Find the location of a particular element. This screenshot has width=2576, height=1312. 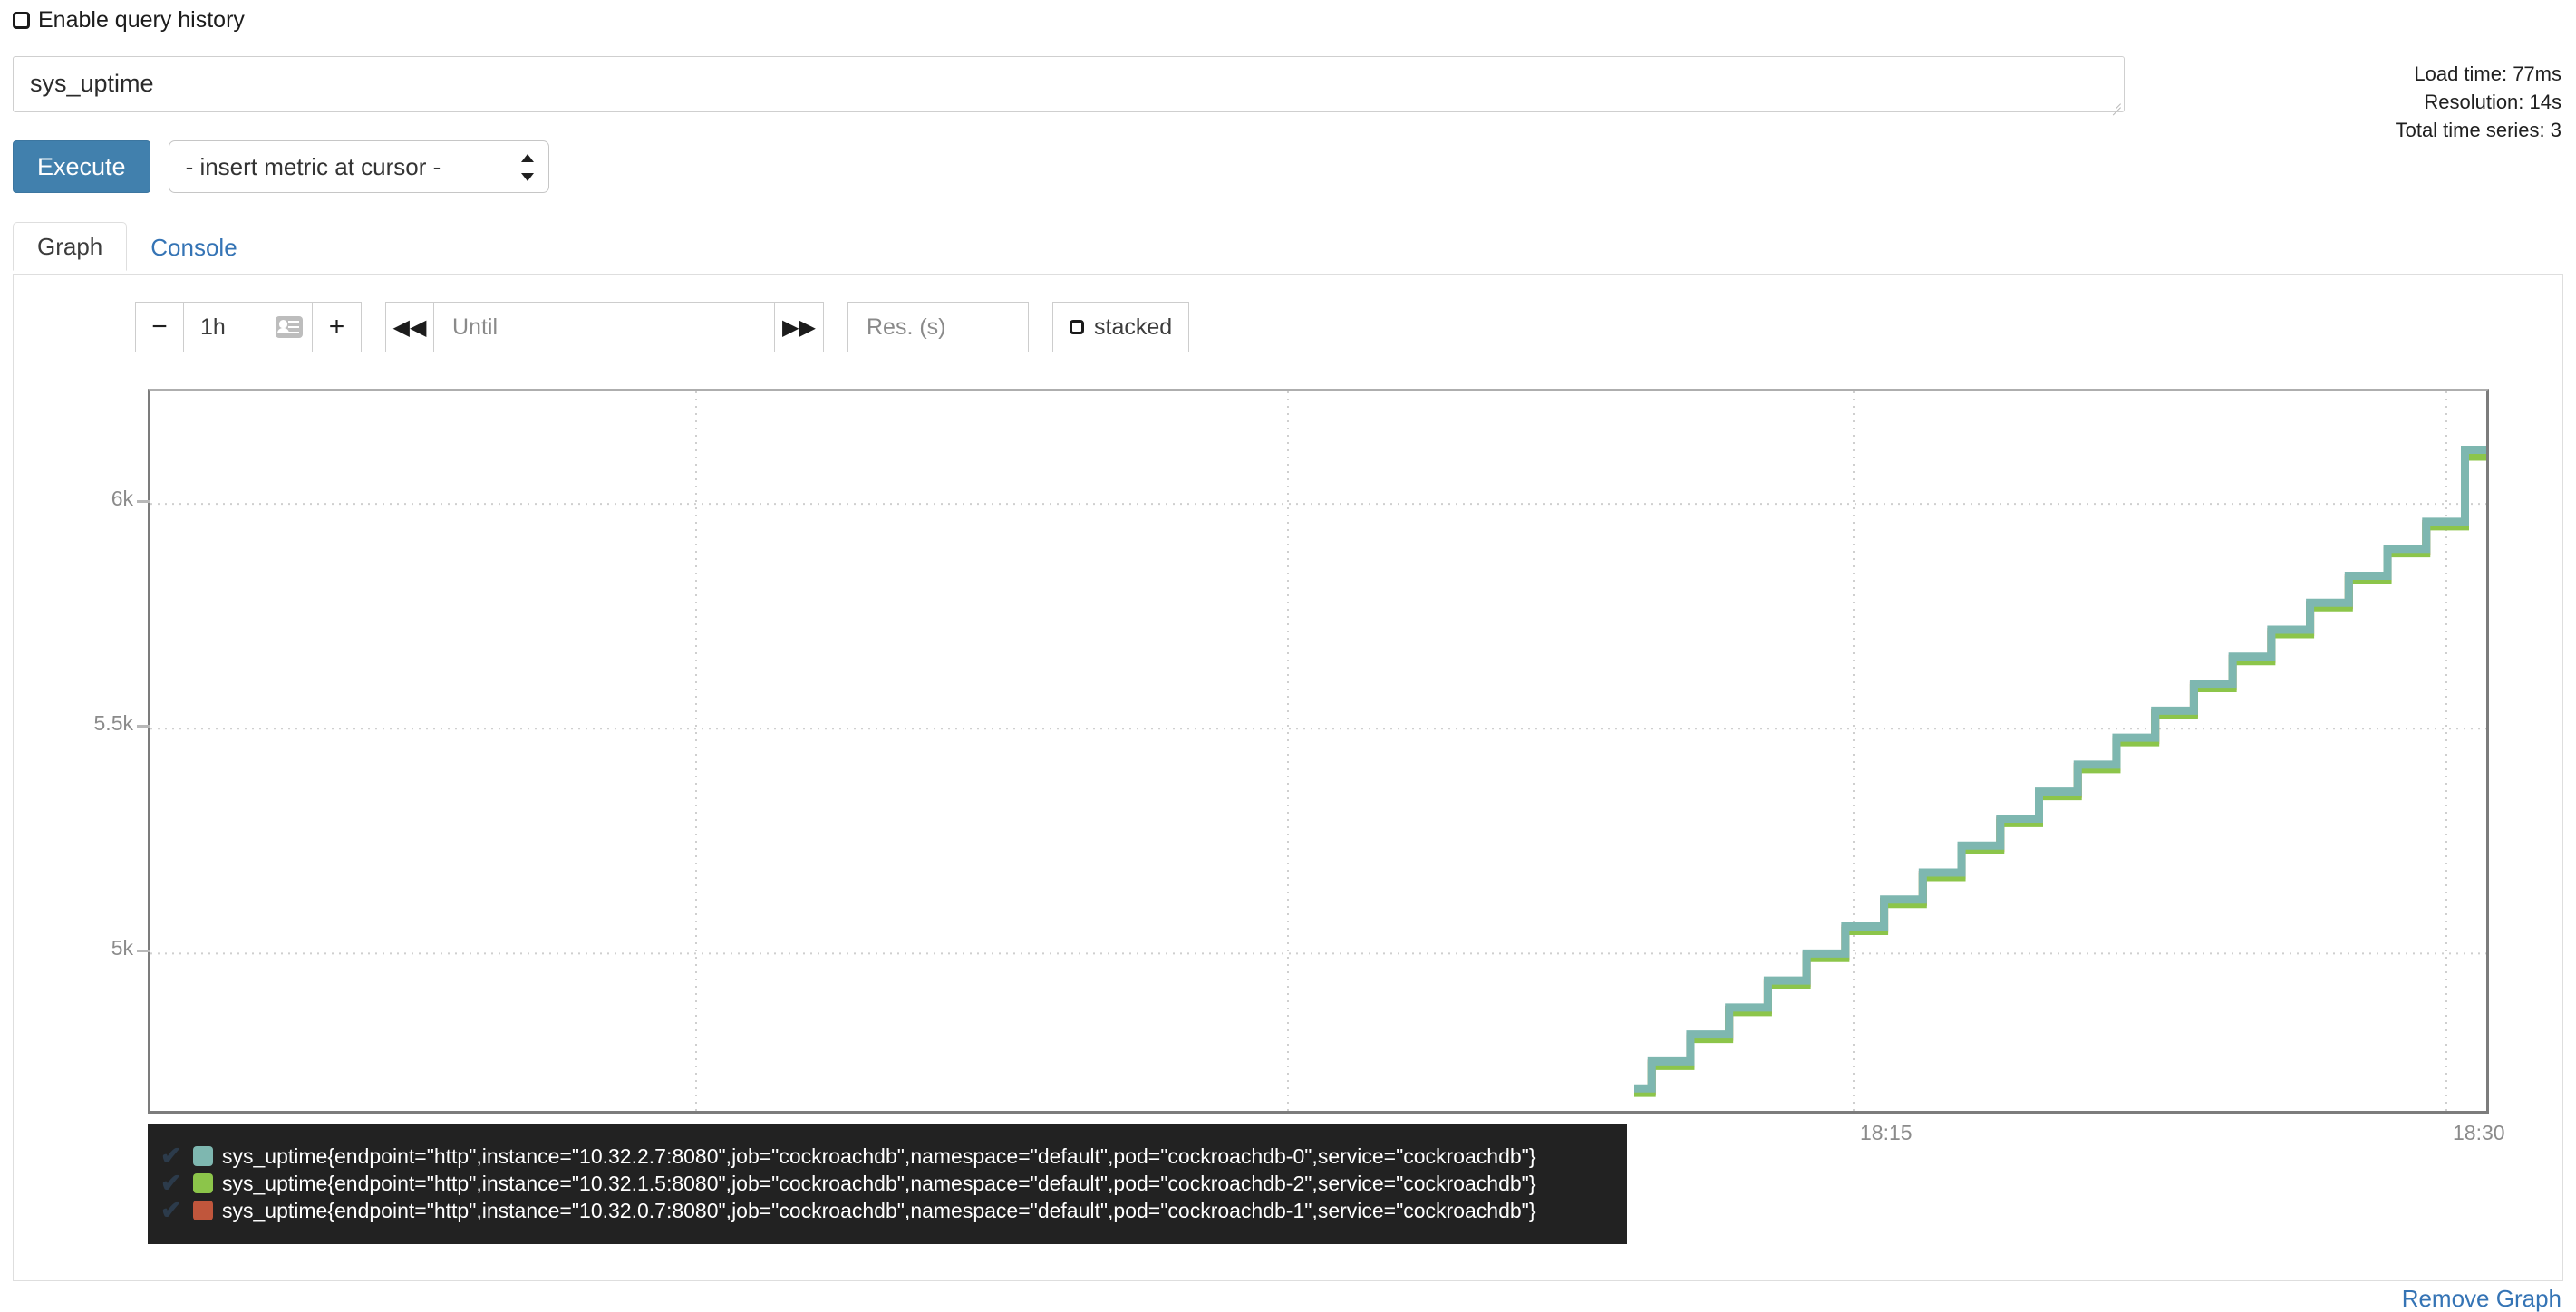

stacked-group: stacked is located at coordinates (1121, 327).